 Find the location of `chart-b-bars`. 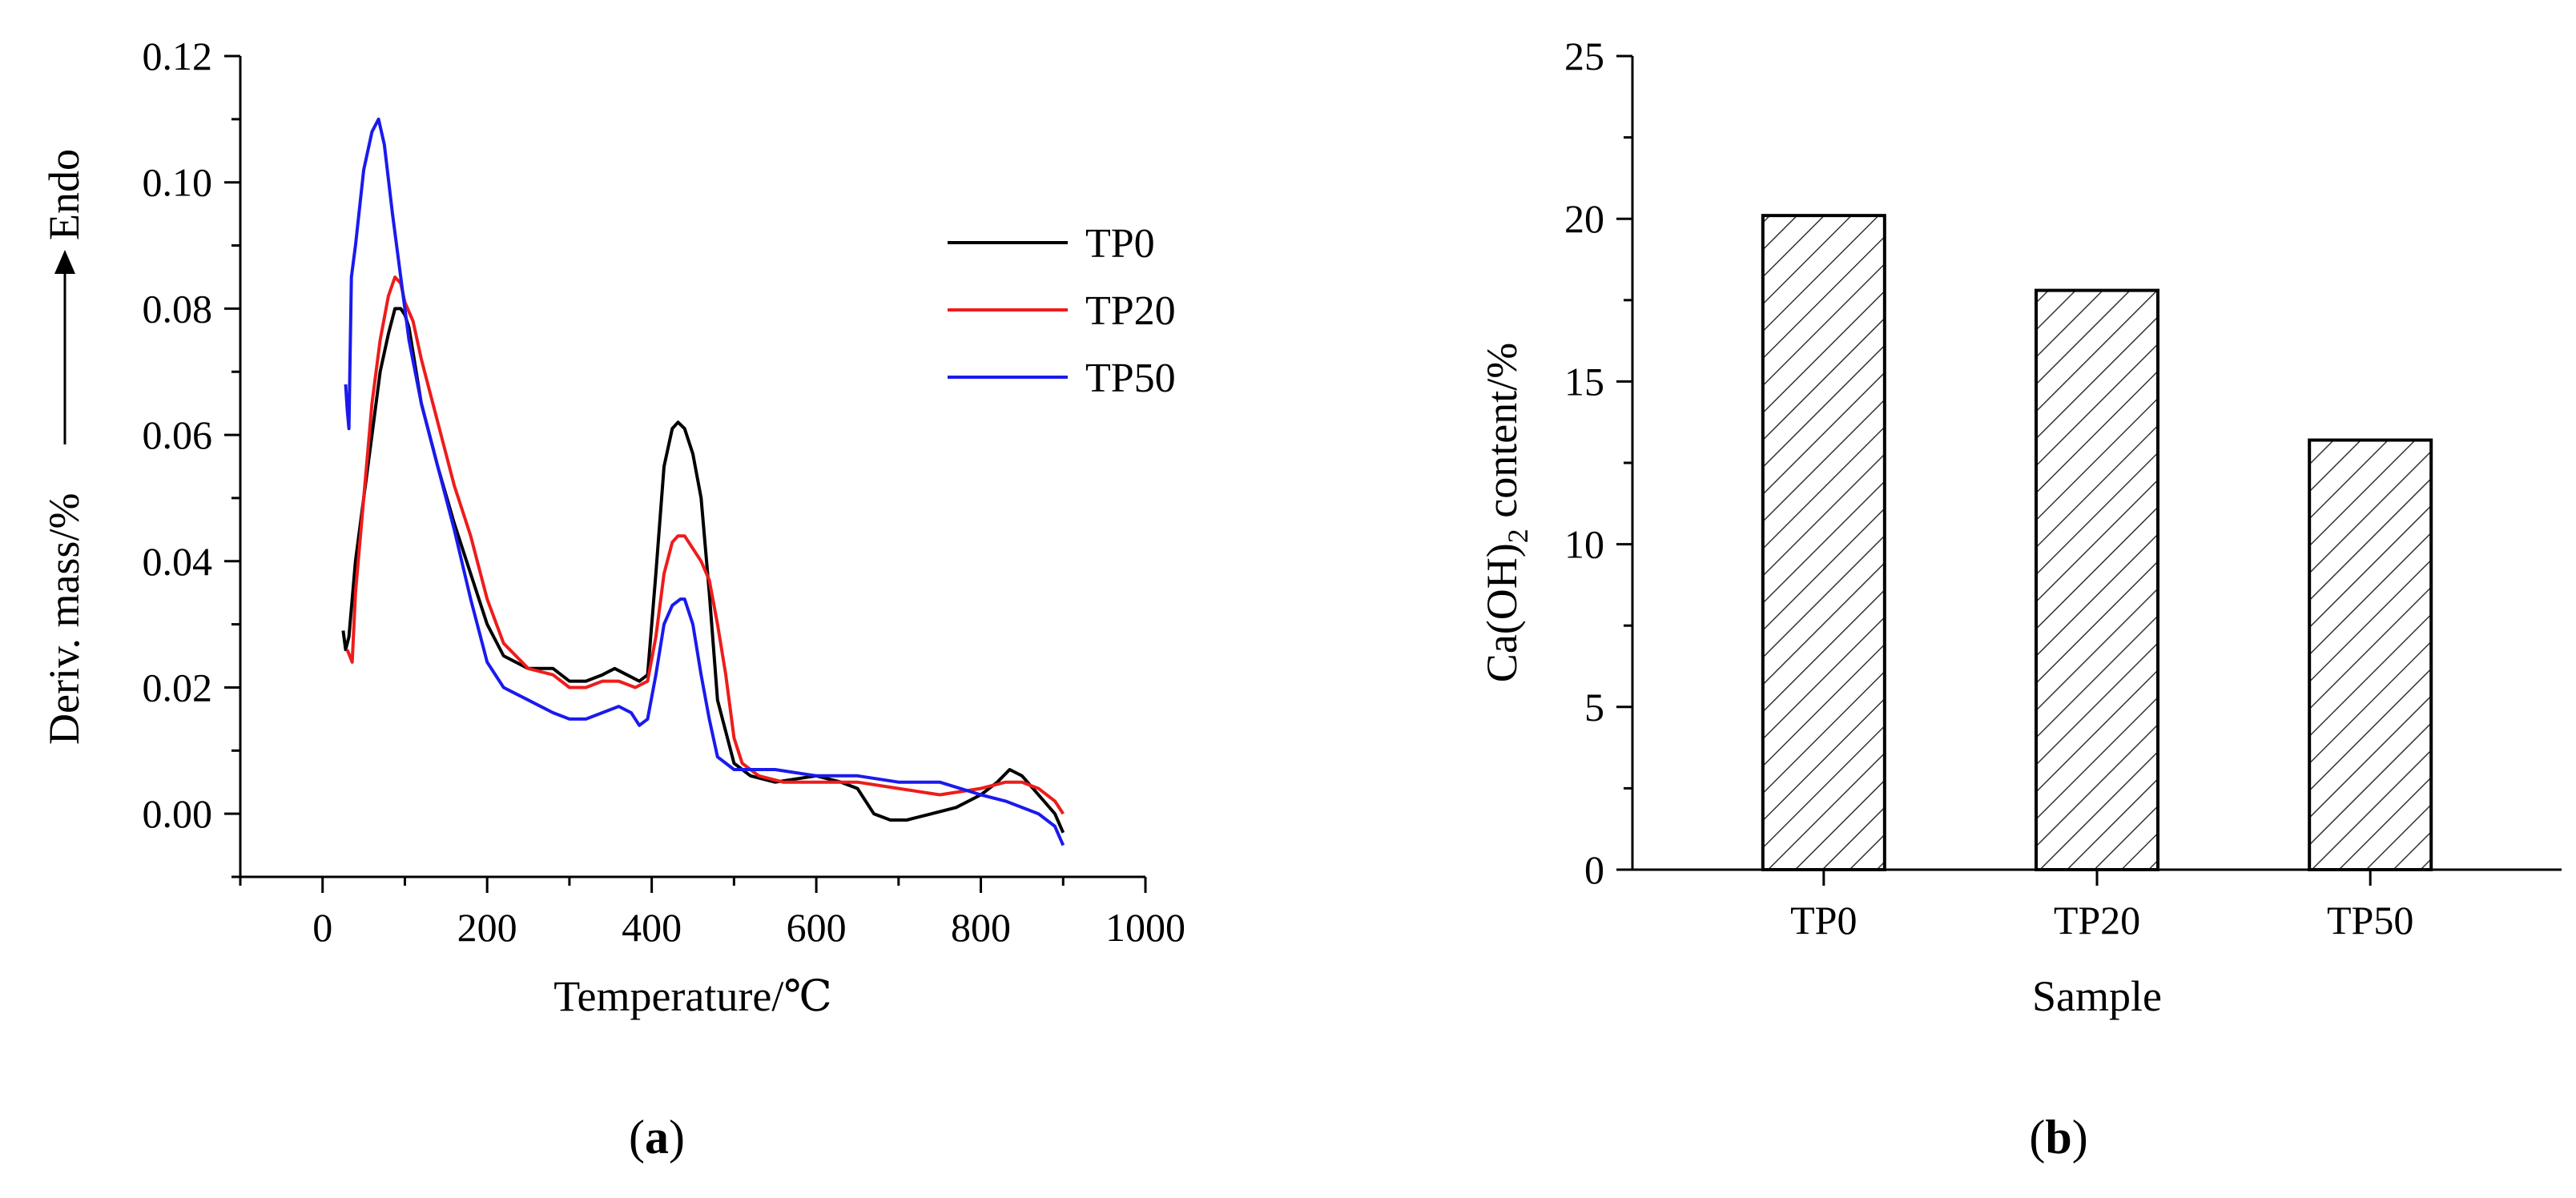

chart-b-bars is located at coordinates (2097, 543).